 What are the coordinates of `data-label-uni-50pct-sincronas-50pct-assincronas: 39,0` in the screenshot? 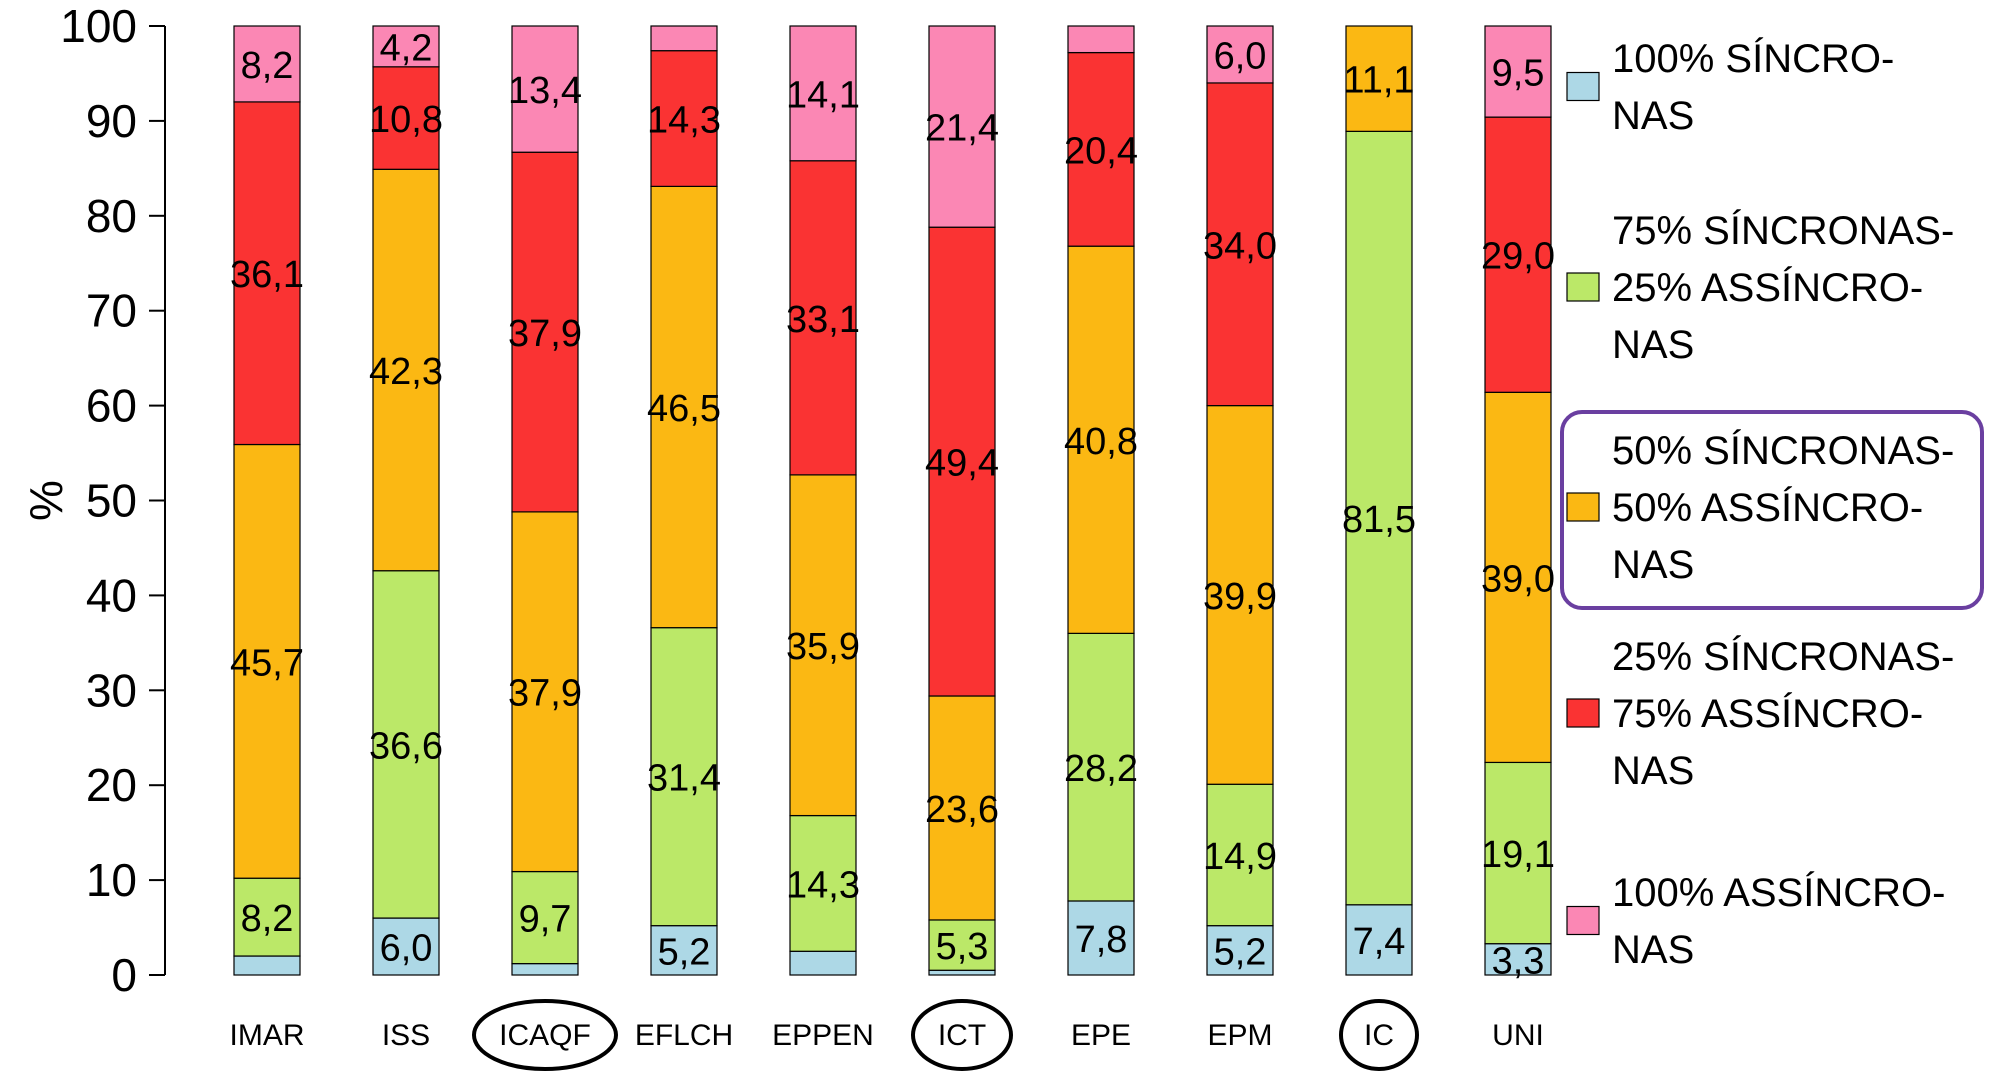 It's located at (1518, 579).